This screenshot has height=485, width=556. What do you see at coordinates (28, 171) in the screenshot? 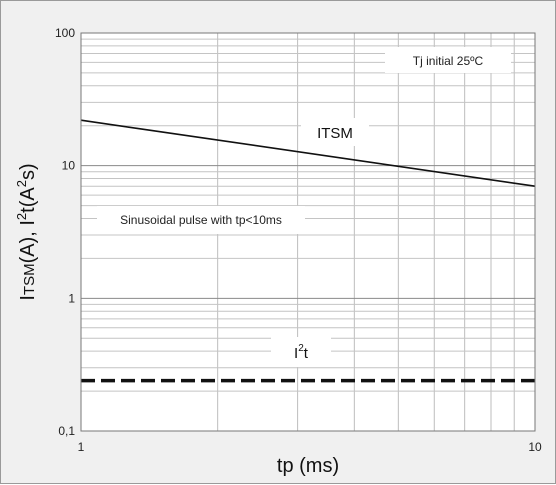
I see `y-label-close: s)` at bounding box center [28, 171].